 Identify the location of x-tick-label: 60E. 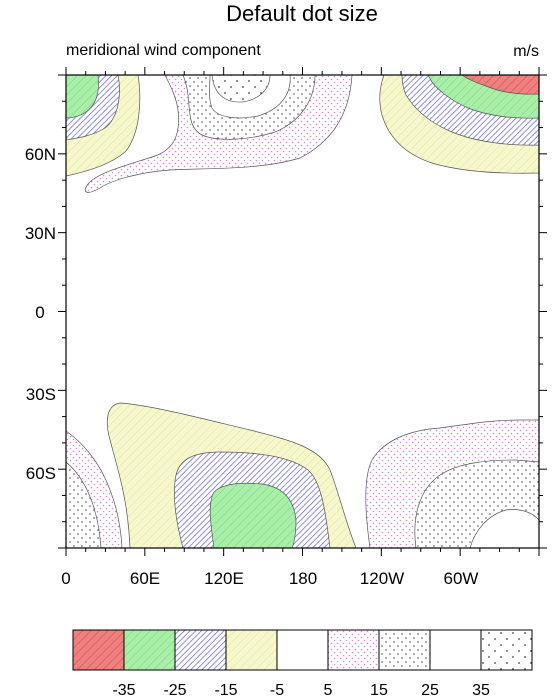
(145, 578).